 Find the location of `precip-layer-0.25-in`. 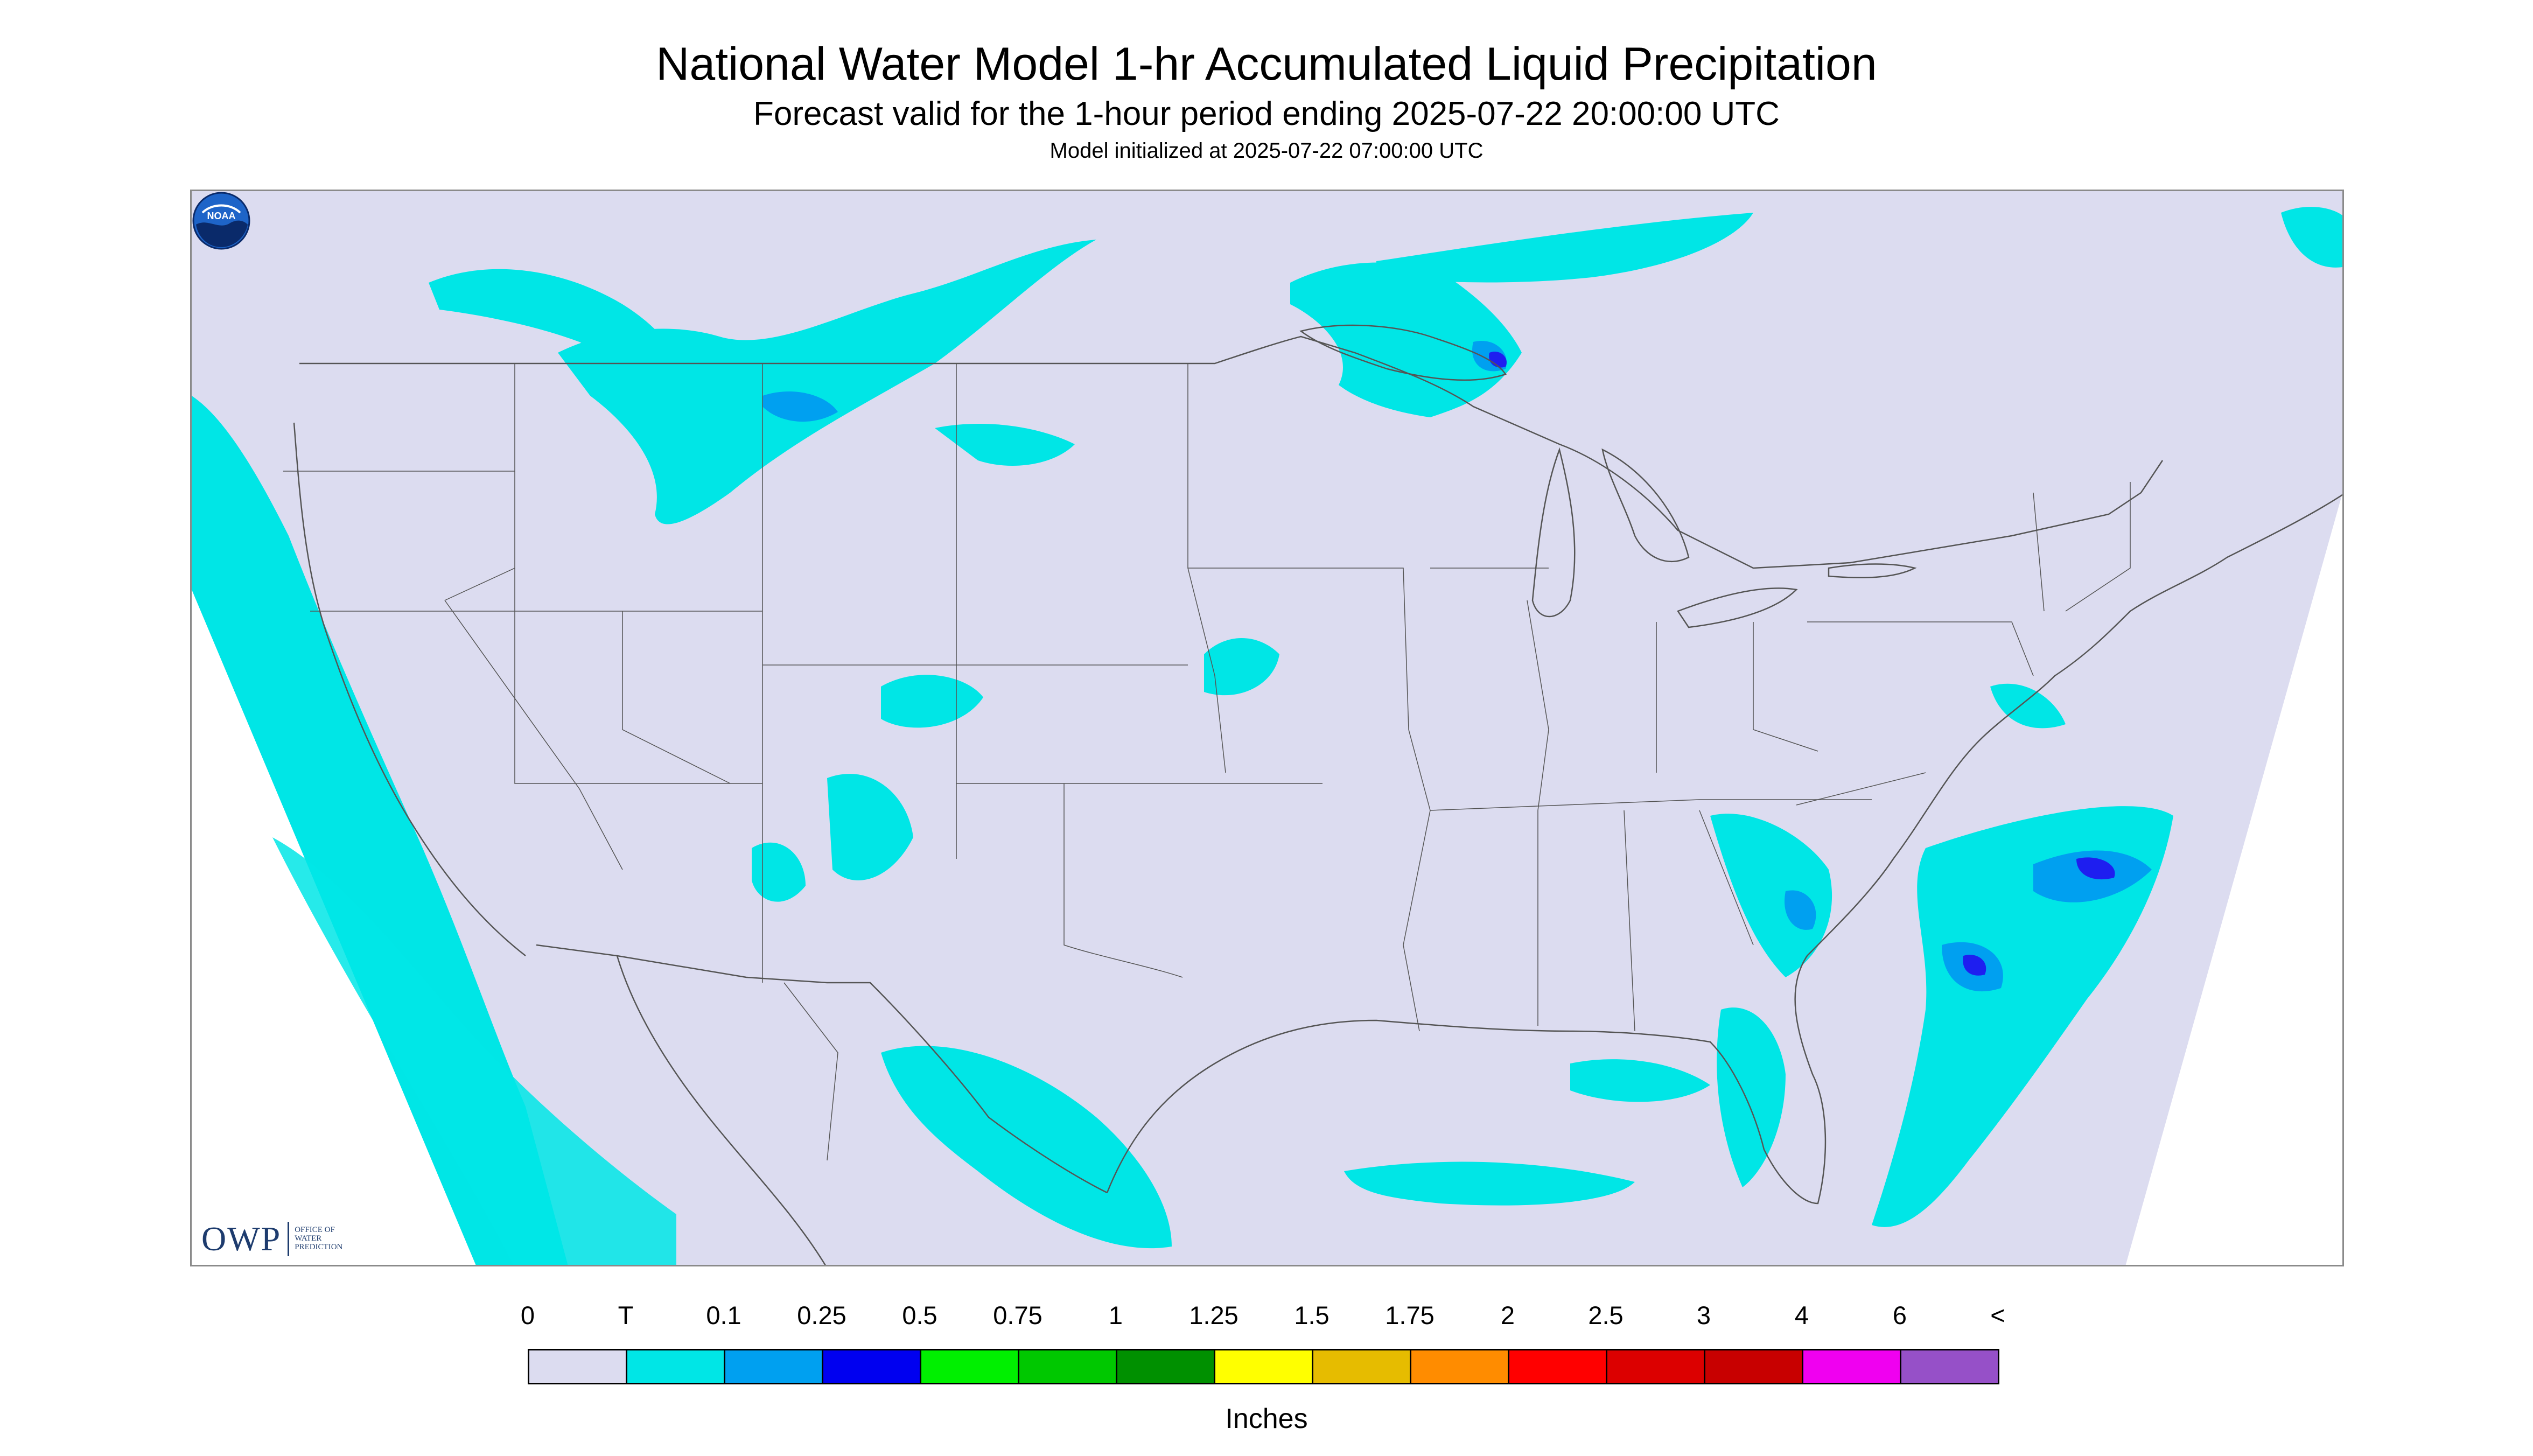

precip-layer-0.25-in is located at coordinates (1802, 664).